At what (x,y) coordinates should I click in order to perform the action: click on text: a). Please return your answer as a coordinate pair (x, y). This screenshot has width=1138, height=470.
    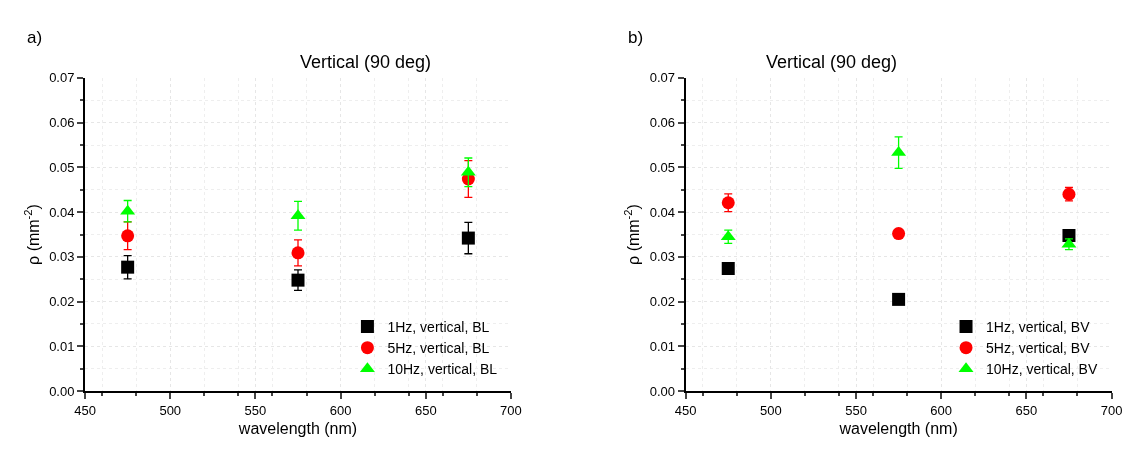
    Looking at the image, I should click on (35, 37).